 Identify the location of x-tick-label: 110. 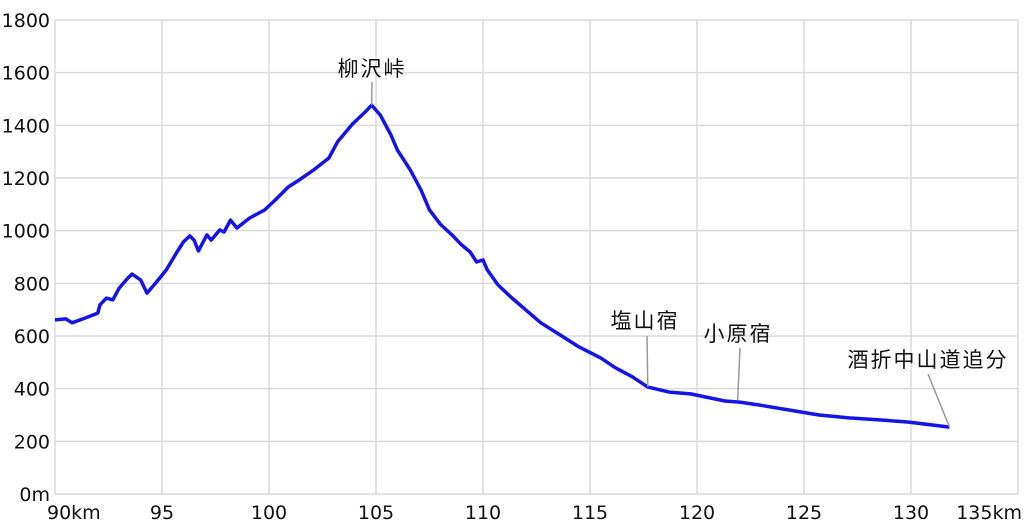
(483, 513).